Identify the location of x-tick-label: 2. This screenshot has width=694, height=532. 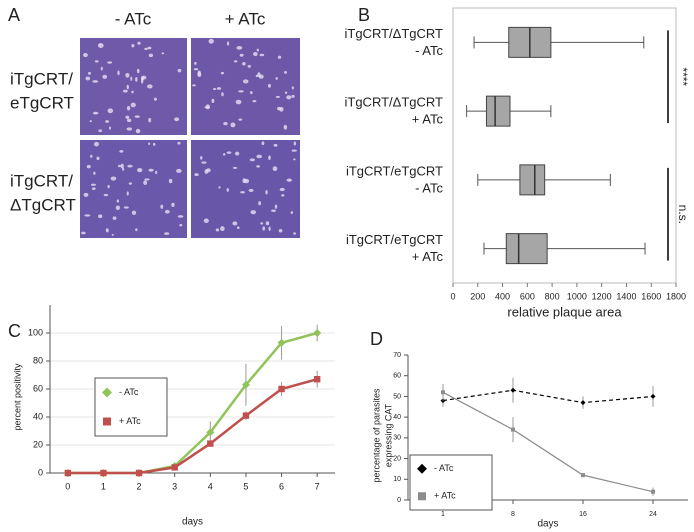
(139, 486).